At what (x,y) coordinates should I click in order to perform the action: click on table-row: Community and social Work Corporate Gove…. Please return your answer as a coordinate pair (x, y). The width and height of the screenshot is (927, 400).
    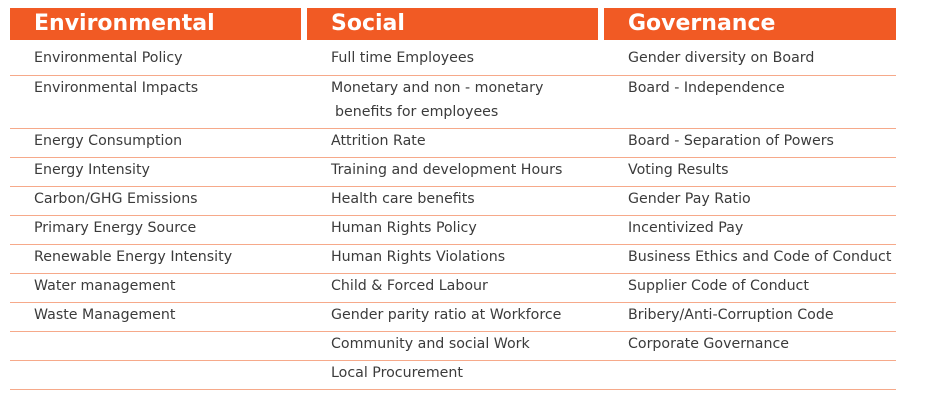
    Looking at the image, I should click on (453, 346).